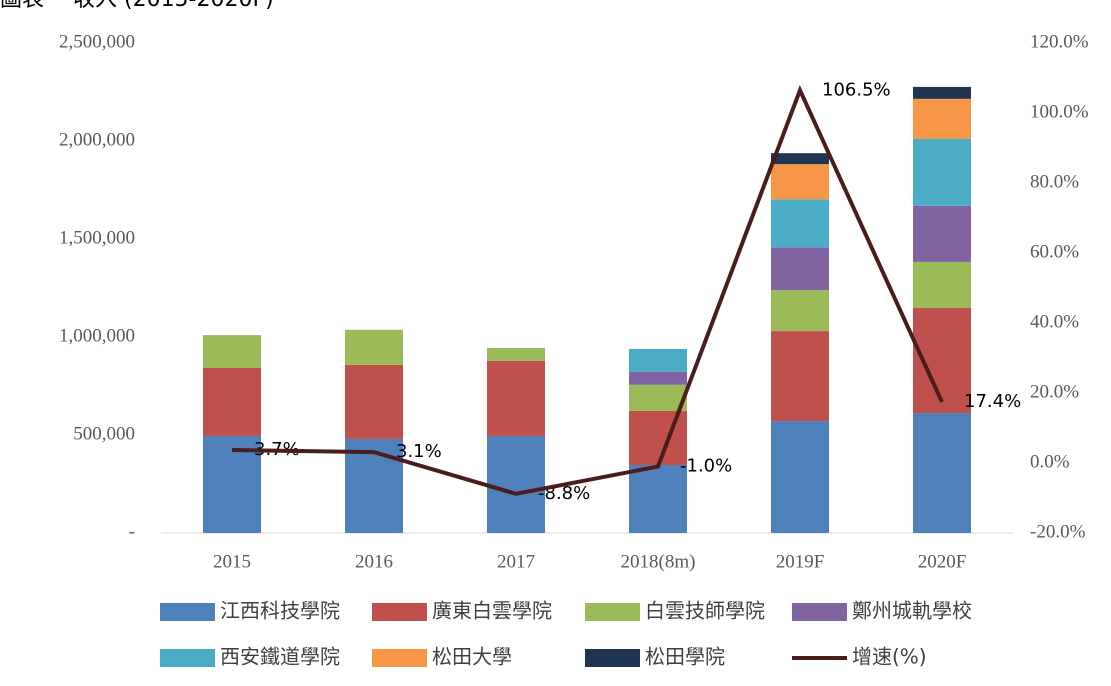  What do you see at coordinates (97, 139) in the screenshot?
I see `y-tick-label: 2,000,000` at bounding box center [97, 139].